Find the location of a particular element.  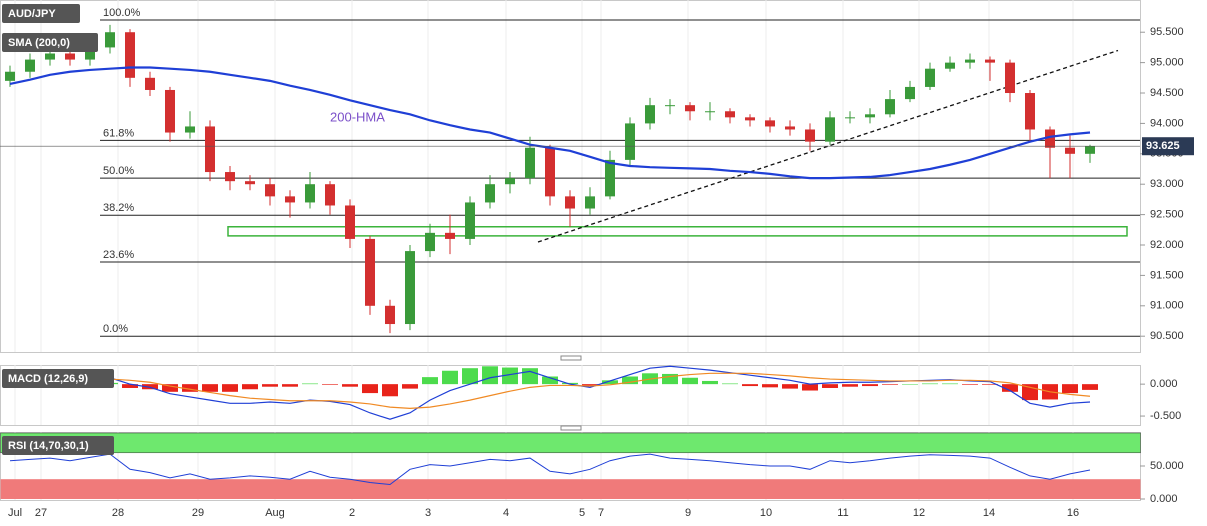

y-tick-label: 93.000 is located at coordinates (1167, 184).